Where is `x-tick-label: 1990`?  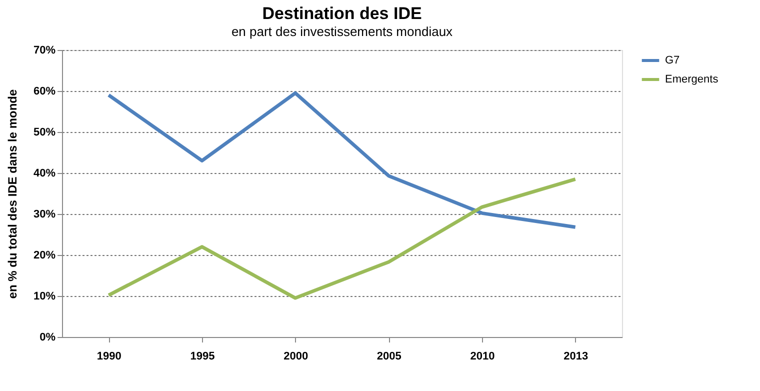
x-tick-label: 1990 is located at coordinates (109, 356).